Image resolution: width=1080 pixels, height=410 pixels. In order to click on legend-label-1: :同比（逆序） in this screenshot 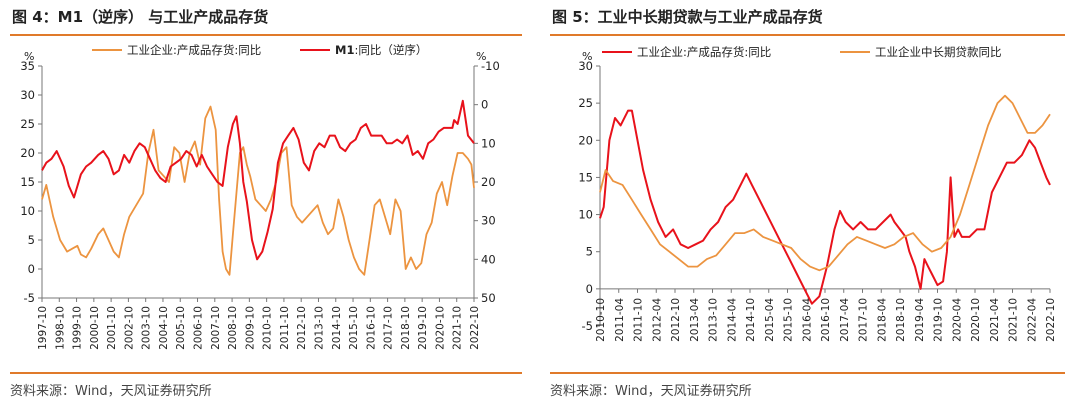, I will do `click(390, 50)`.